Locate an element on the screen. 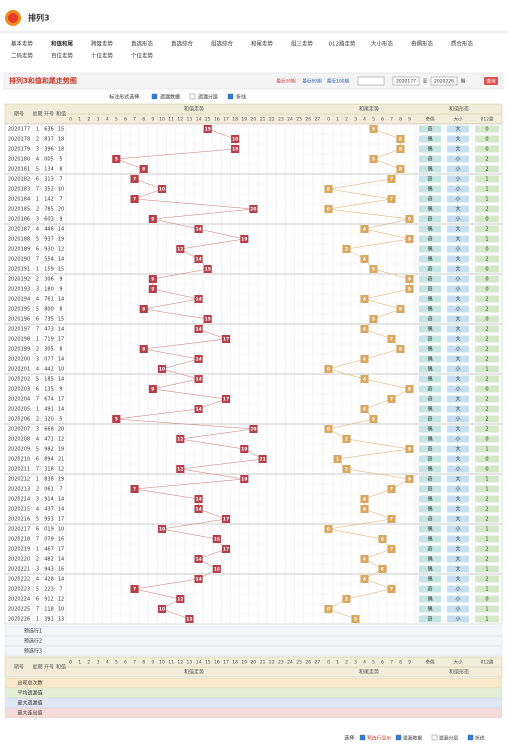 Image resolution: width=507 pixels, height=751 pixels. footer-option: 遗漏数据 is located at coordinates (412, 738).